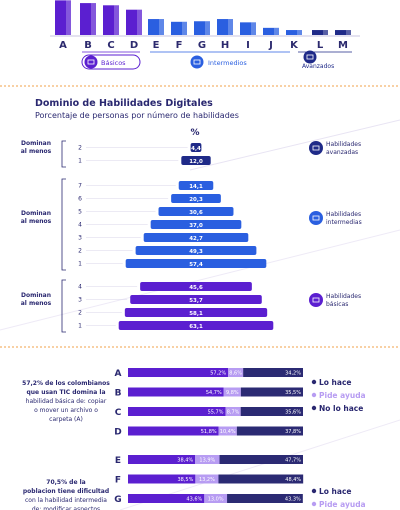 The height and width of the screenshot is (510, 400). I want to click on top-bar-shade-F, so click(184, 28).